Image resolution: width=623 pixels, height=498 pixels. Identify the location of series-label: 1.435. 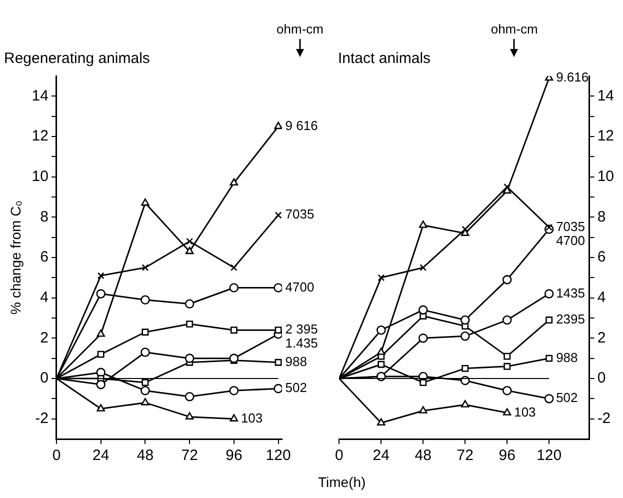
(301, 343).